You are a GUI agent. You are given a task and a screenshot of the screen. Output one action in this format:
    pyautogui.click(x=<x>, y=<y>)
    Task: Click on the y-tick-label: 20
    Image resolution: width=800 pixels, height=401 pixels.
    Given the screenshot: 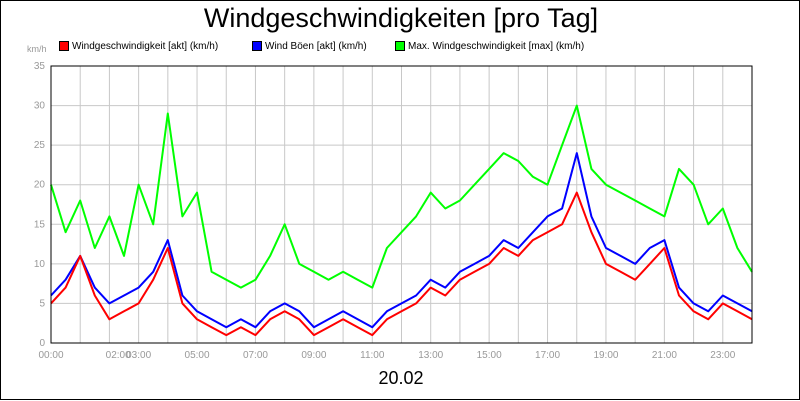 What is the action you would take?
    pyautogui.click(x=40, y=185)
    